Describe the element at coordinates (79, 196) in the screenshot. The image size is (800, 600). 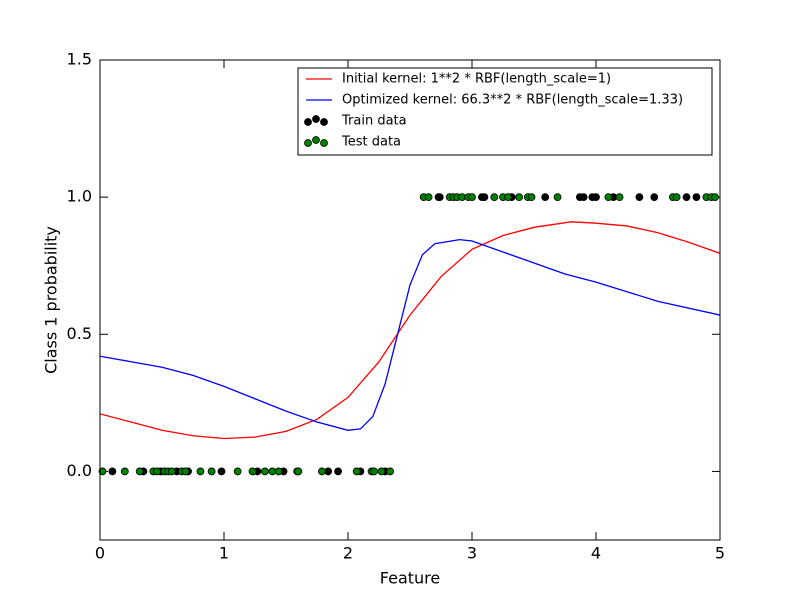
I see `y-tick-label: 1.0` at that location.